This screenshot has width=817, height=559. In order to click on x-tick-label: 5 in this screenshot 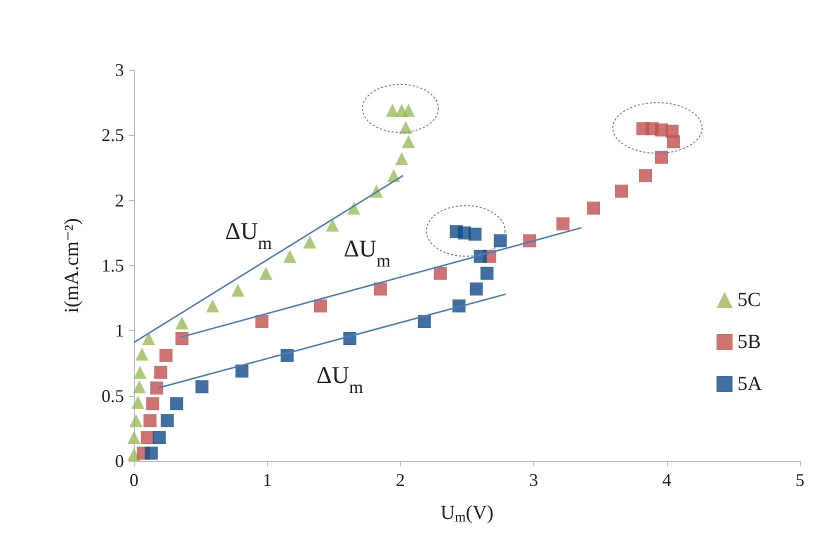, I will do `click(800, 480)`.